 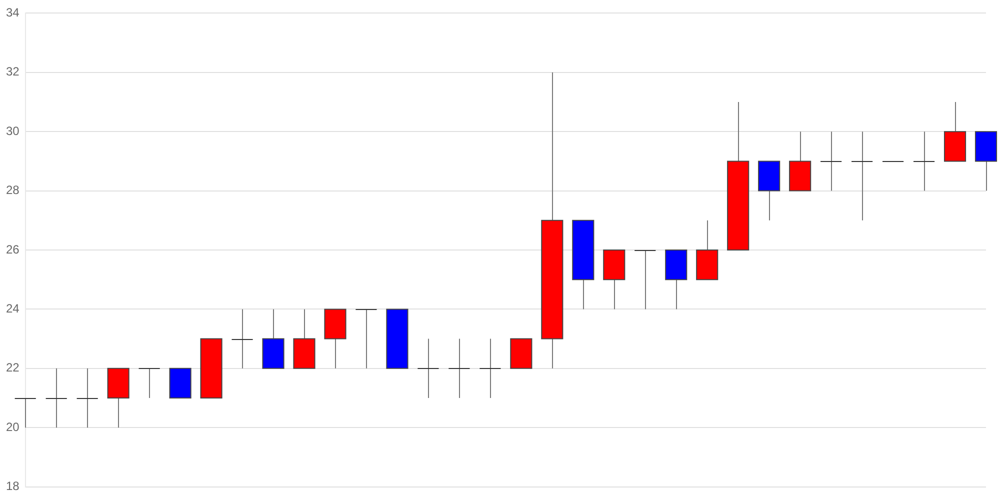 What do you see at coordinates (13, 13) in the screenshot?
I see `y-tick-label: 34` at bounding box center [13, 13].